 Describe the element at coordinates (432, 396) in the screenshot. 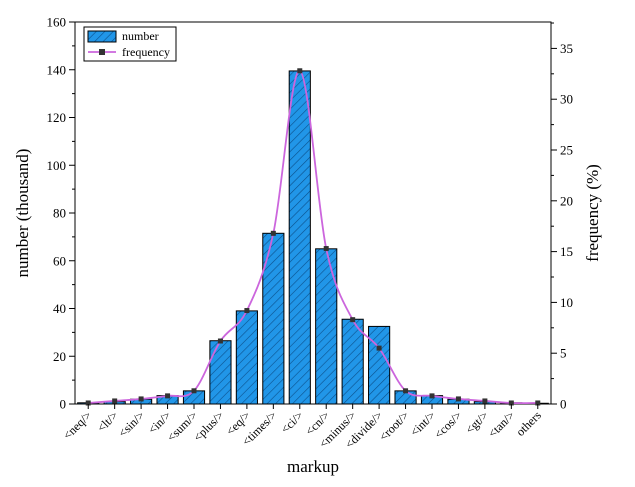

I see `frequency-point-int` at that location.